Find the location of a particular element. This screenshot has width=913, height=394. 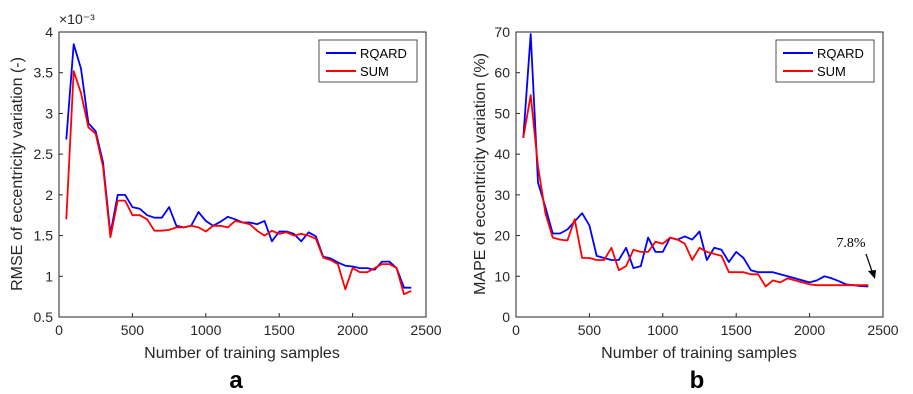

y-axis-label-a: RMSE of eccentricity variation (-) is located at coordinates (17, 174).